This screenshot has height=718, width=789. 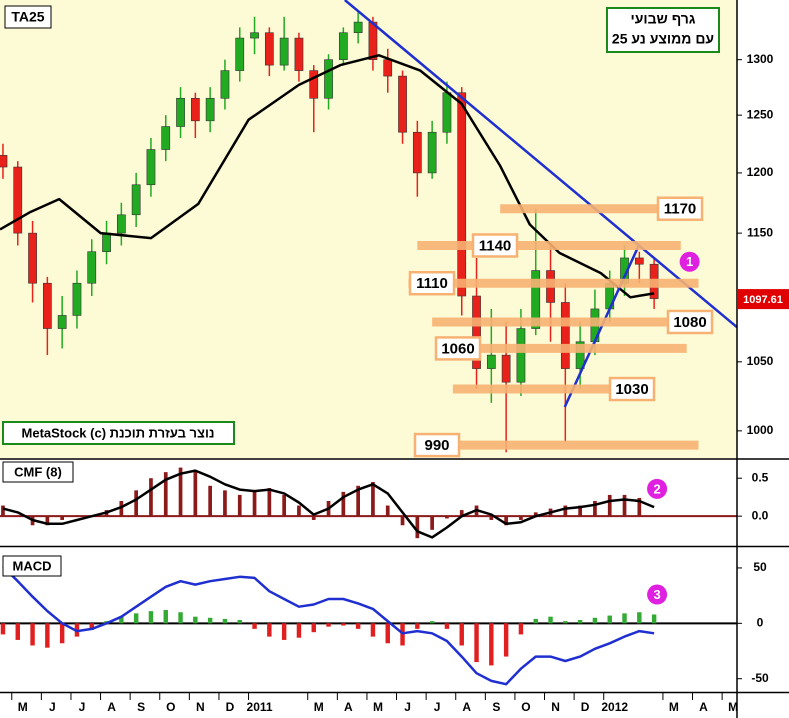 I want to click on x-tick-label: S, so click(x=141, y=707).